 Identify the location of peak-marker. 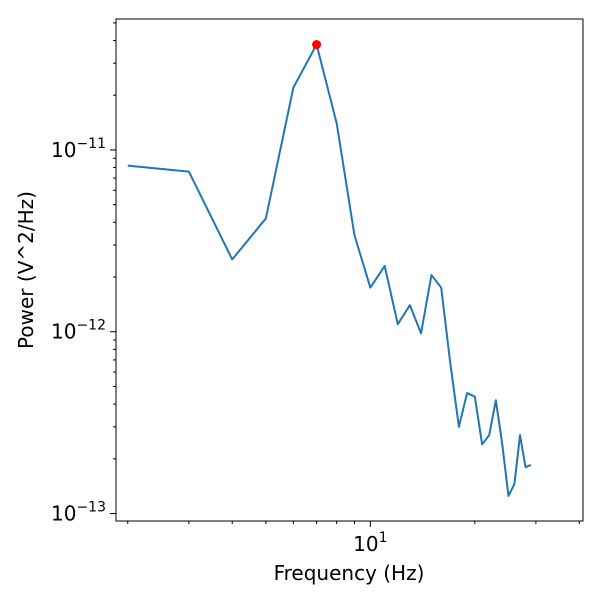
(317, 45).